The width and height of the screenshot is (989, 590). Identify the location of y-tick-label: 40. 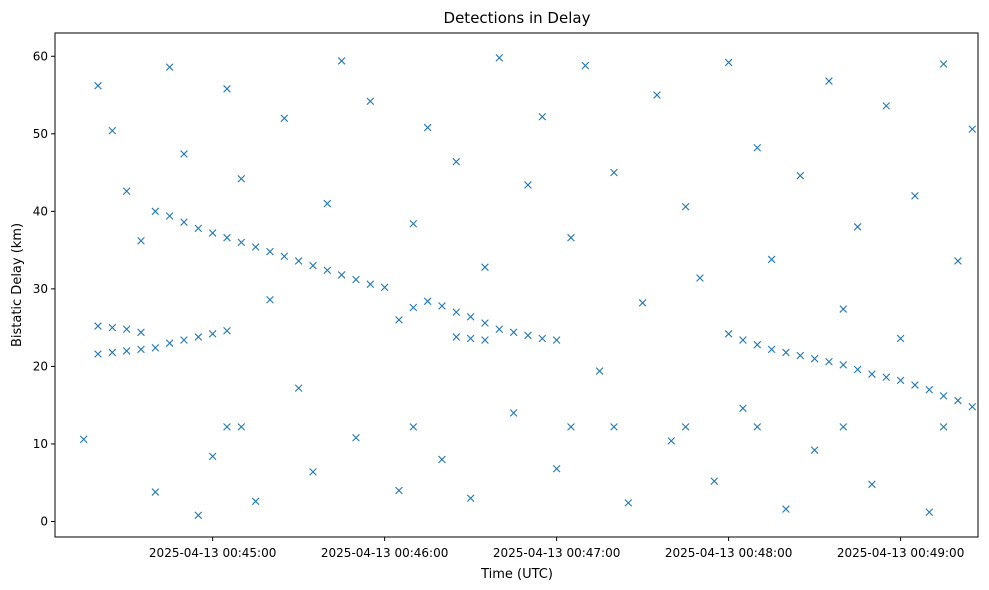
(40, 211).